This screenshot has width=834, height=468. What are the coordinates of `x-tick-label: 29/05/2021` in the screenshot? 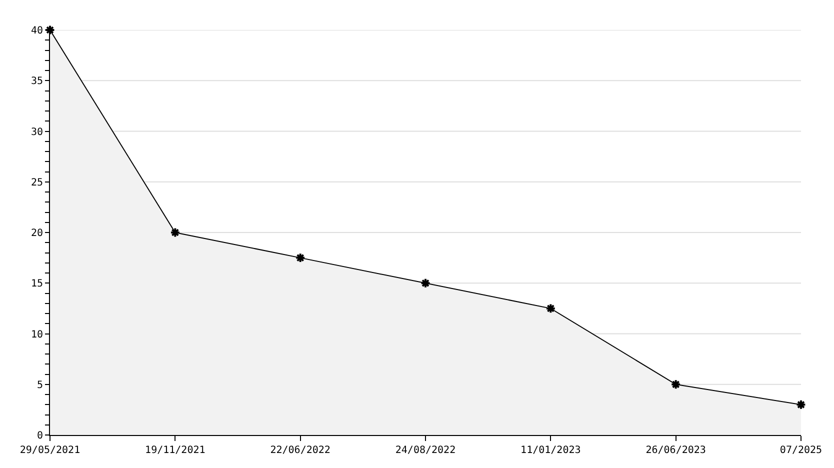 It's located at (50, 450).